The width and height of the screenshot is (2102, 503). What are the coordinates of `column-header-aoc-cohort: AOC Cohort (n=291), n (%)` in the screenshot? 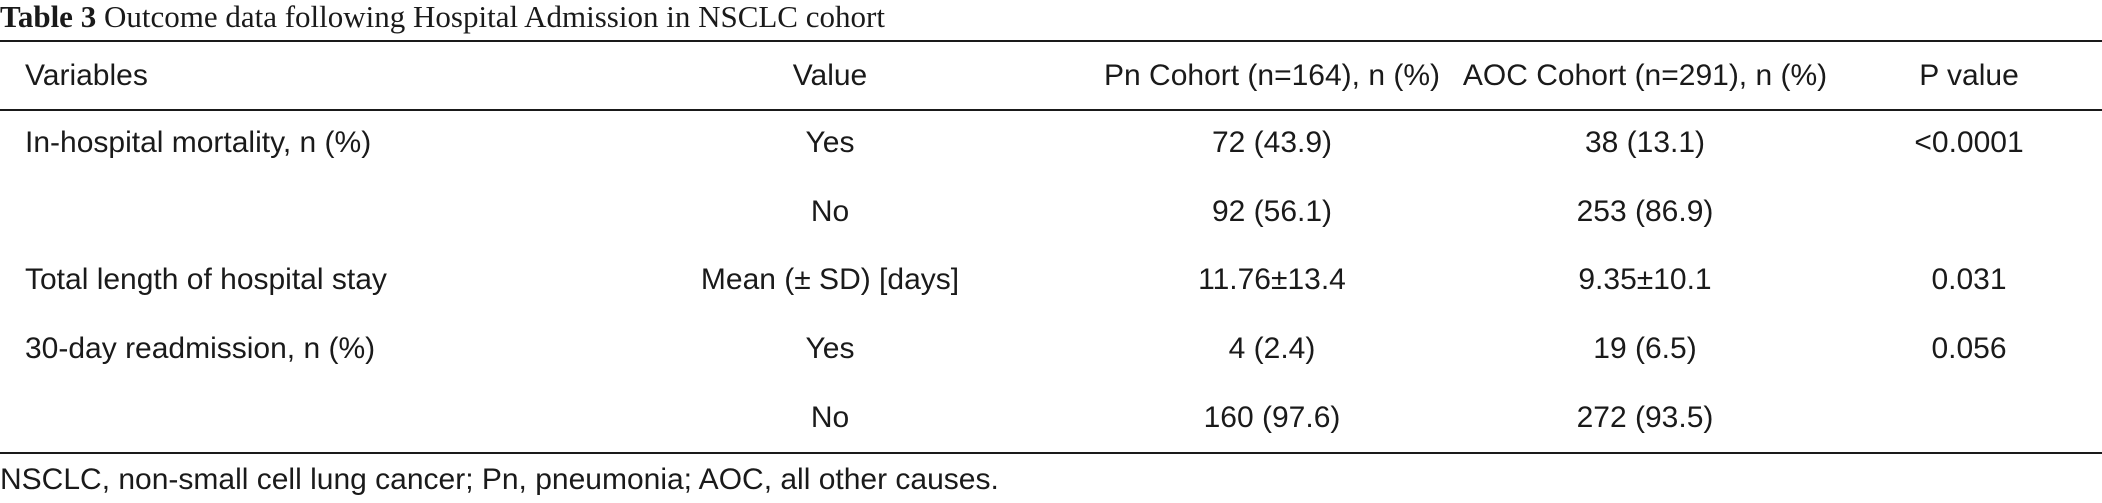 It's located at (1645, 75).